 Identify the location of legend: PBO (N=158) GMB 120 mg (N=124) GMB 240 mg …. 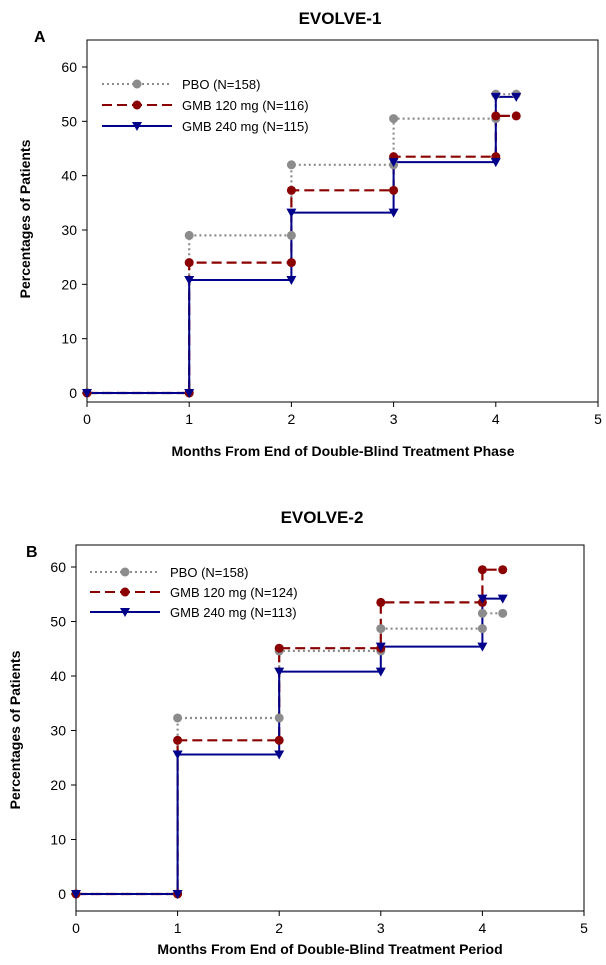
(194, 592).